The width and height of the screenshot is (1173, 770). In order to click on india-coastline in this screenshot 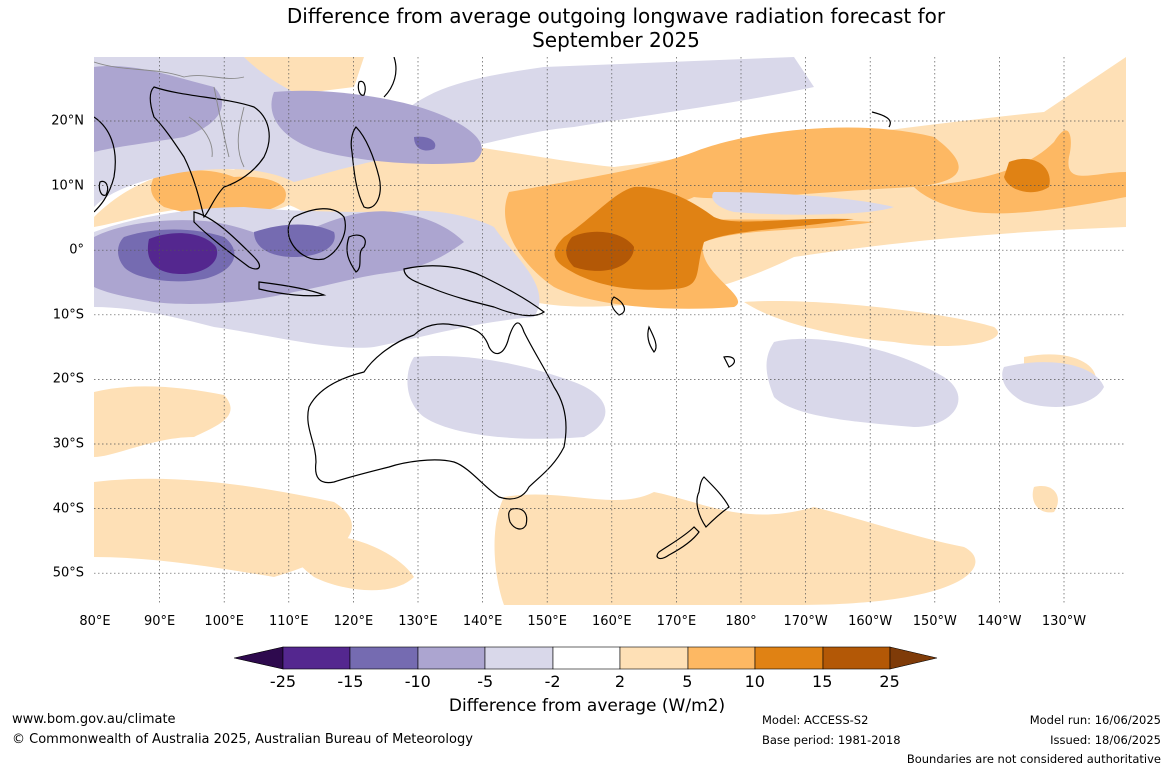, I will do `click(105, 164)`.